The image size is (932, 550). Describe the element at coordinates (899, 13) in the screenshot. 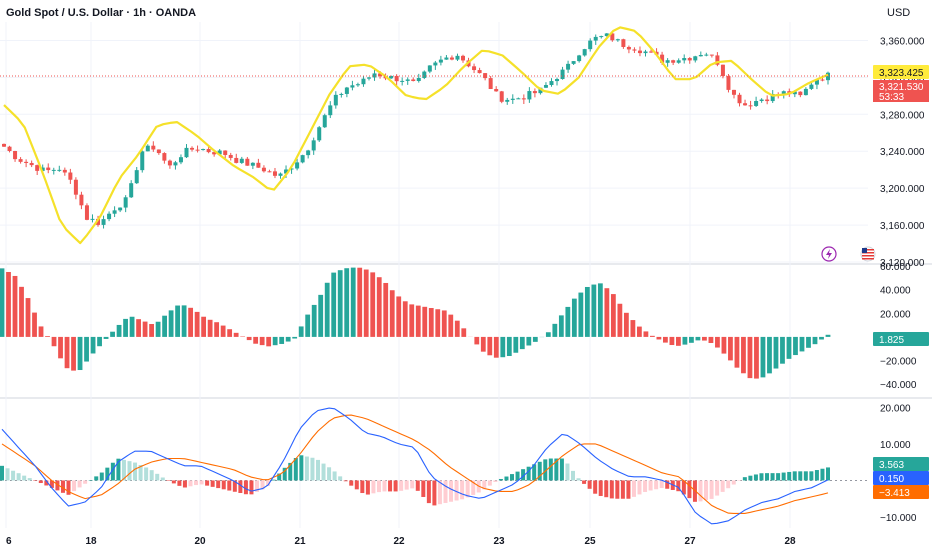

I see `currency-label: USD` at that location.